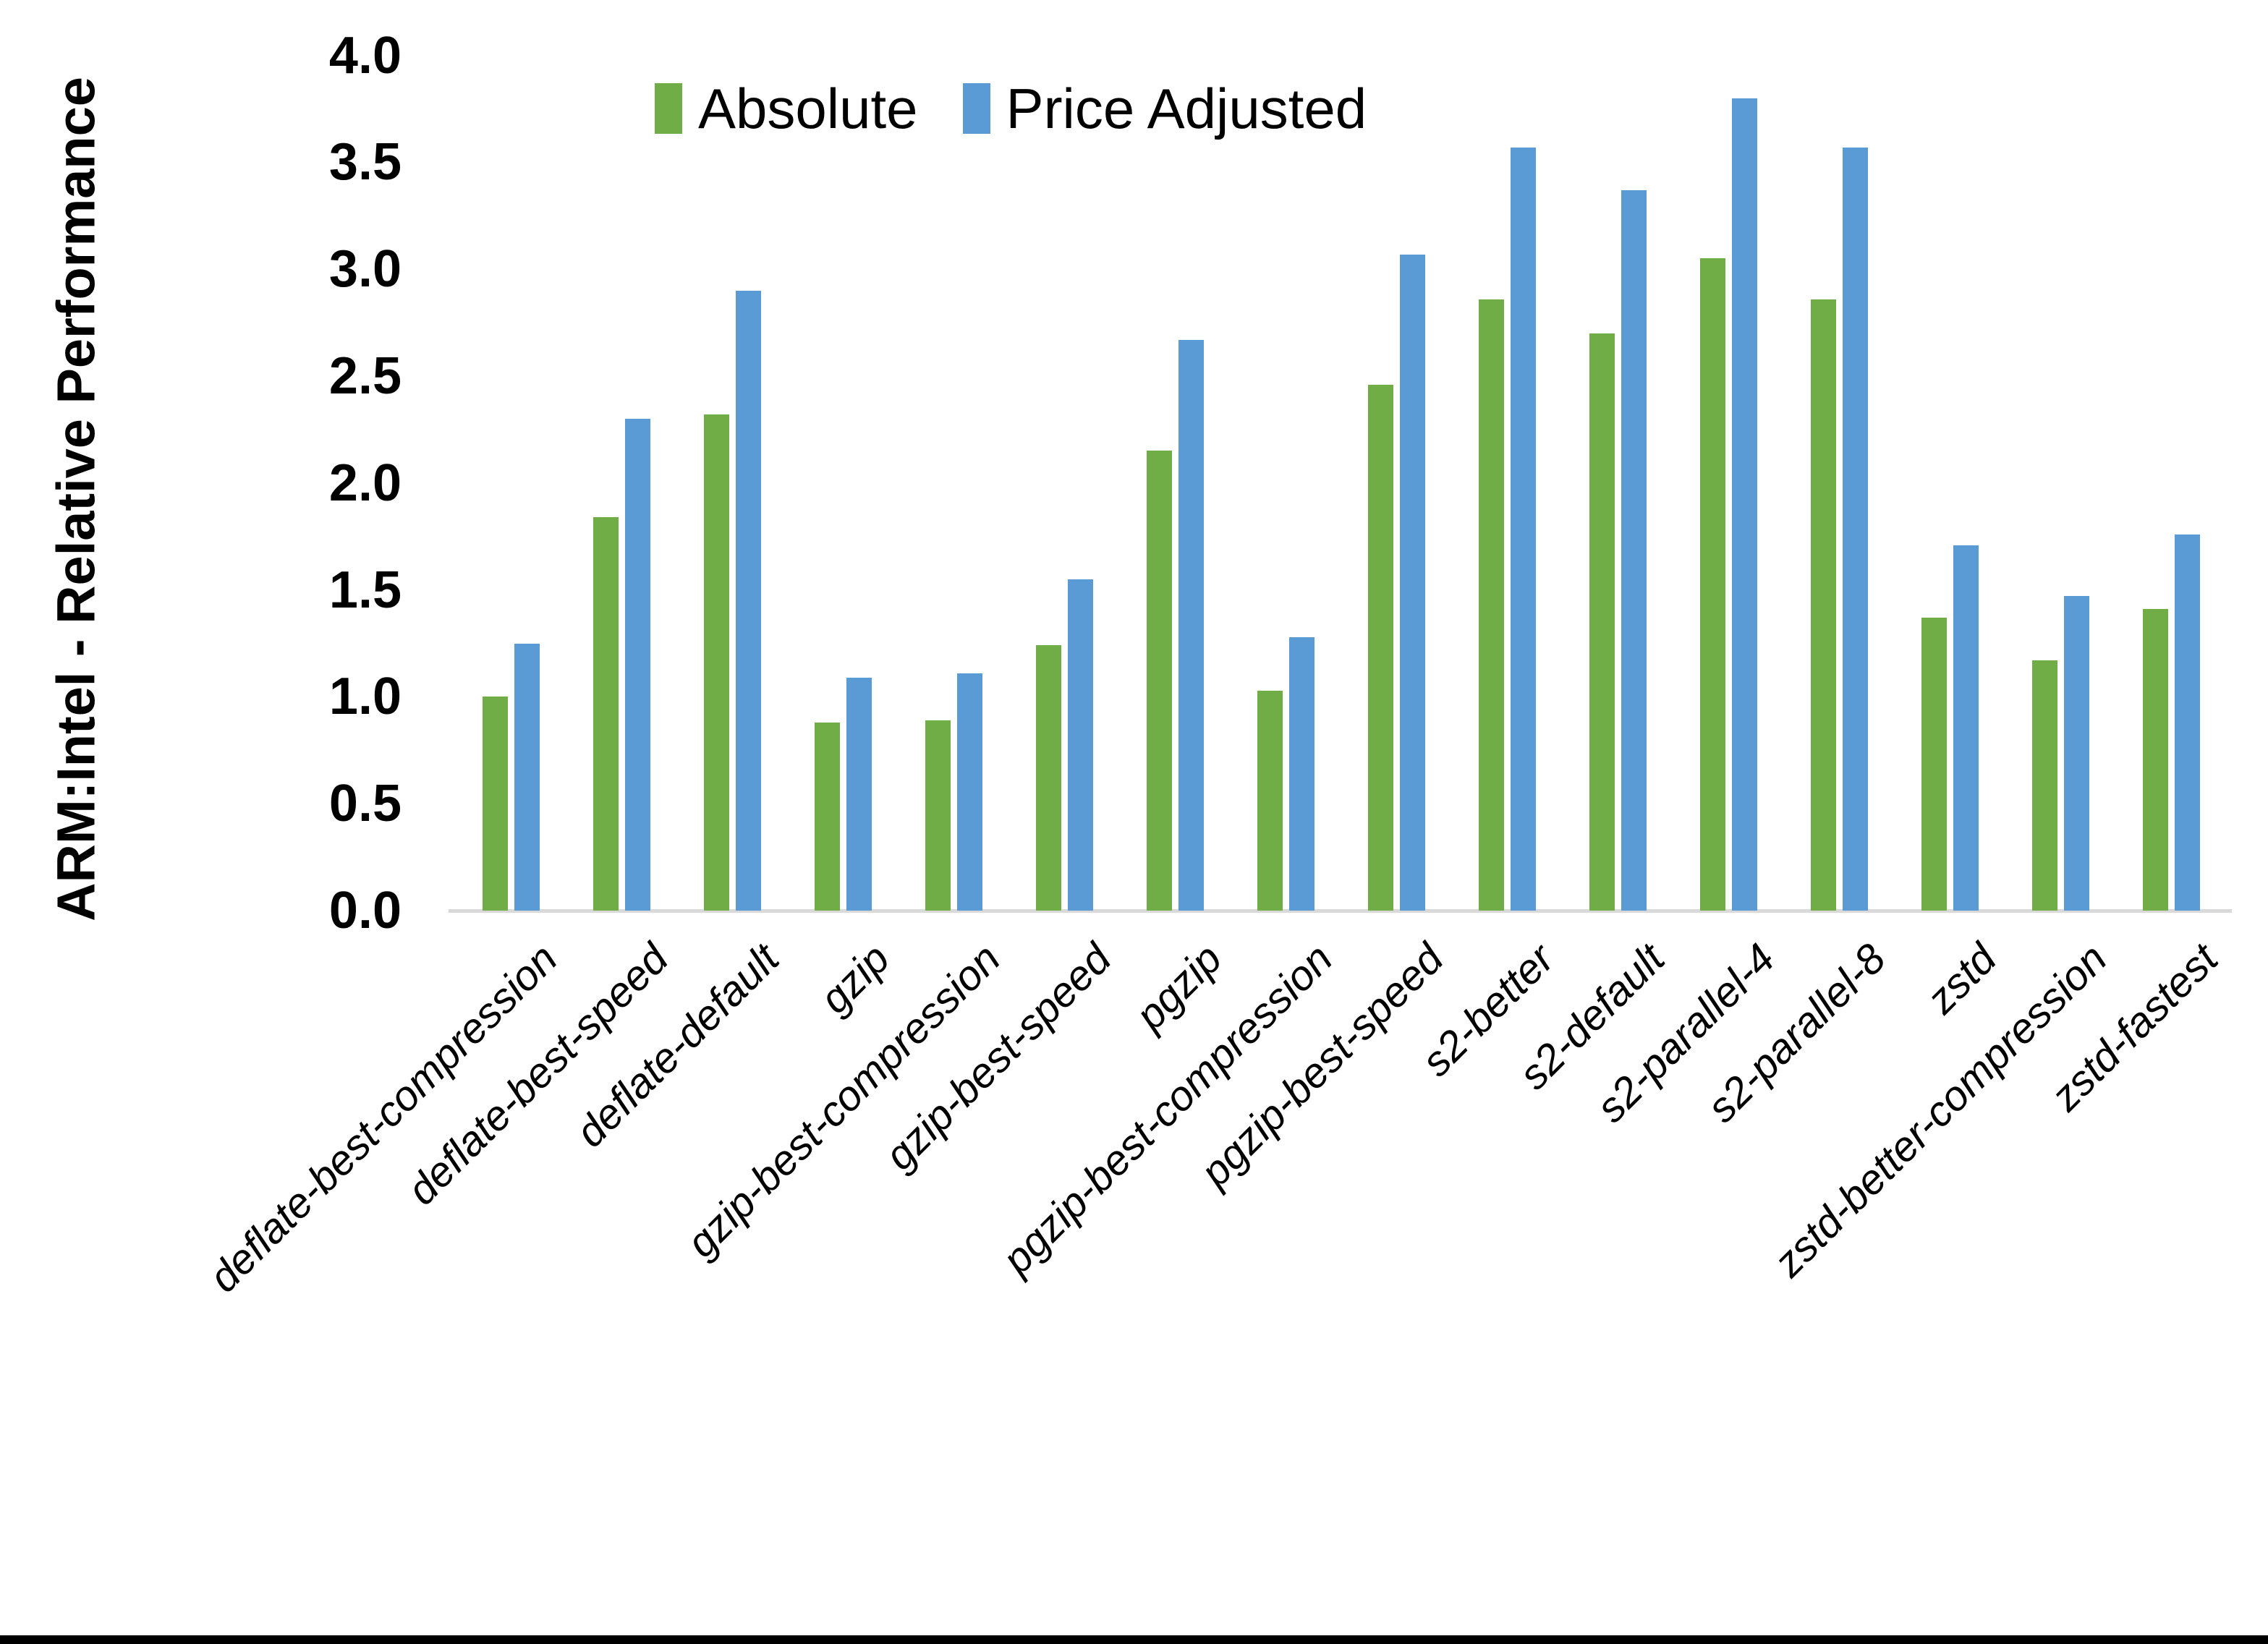 This screenshot has height=1644, width=2268. What do you see at coordinates (365, 376) in the screenshot?
I see `y-tick-label: 2.5` at bounding box center [365, 376].